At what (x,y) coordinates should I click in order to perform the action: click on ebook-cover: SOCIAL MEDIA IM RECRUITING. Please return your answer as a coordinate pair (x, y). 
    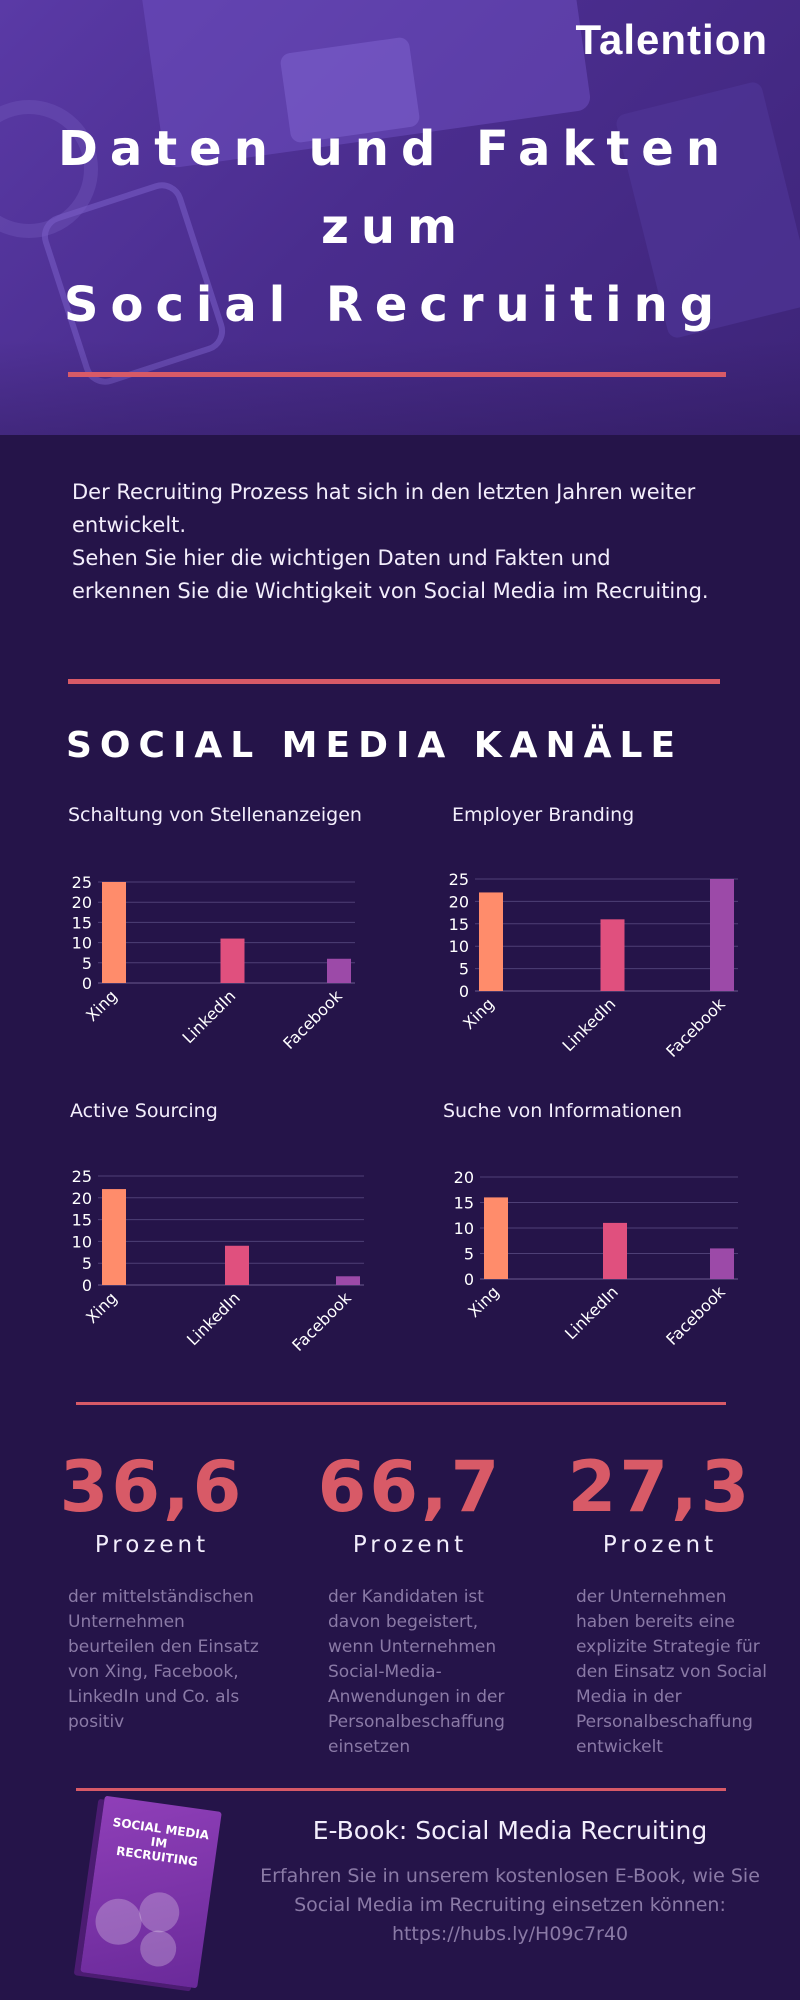
    Looking at the image, I should click on (151, 1892).